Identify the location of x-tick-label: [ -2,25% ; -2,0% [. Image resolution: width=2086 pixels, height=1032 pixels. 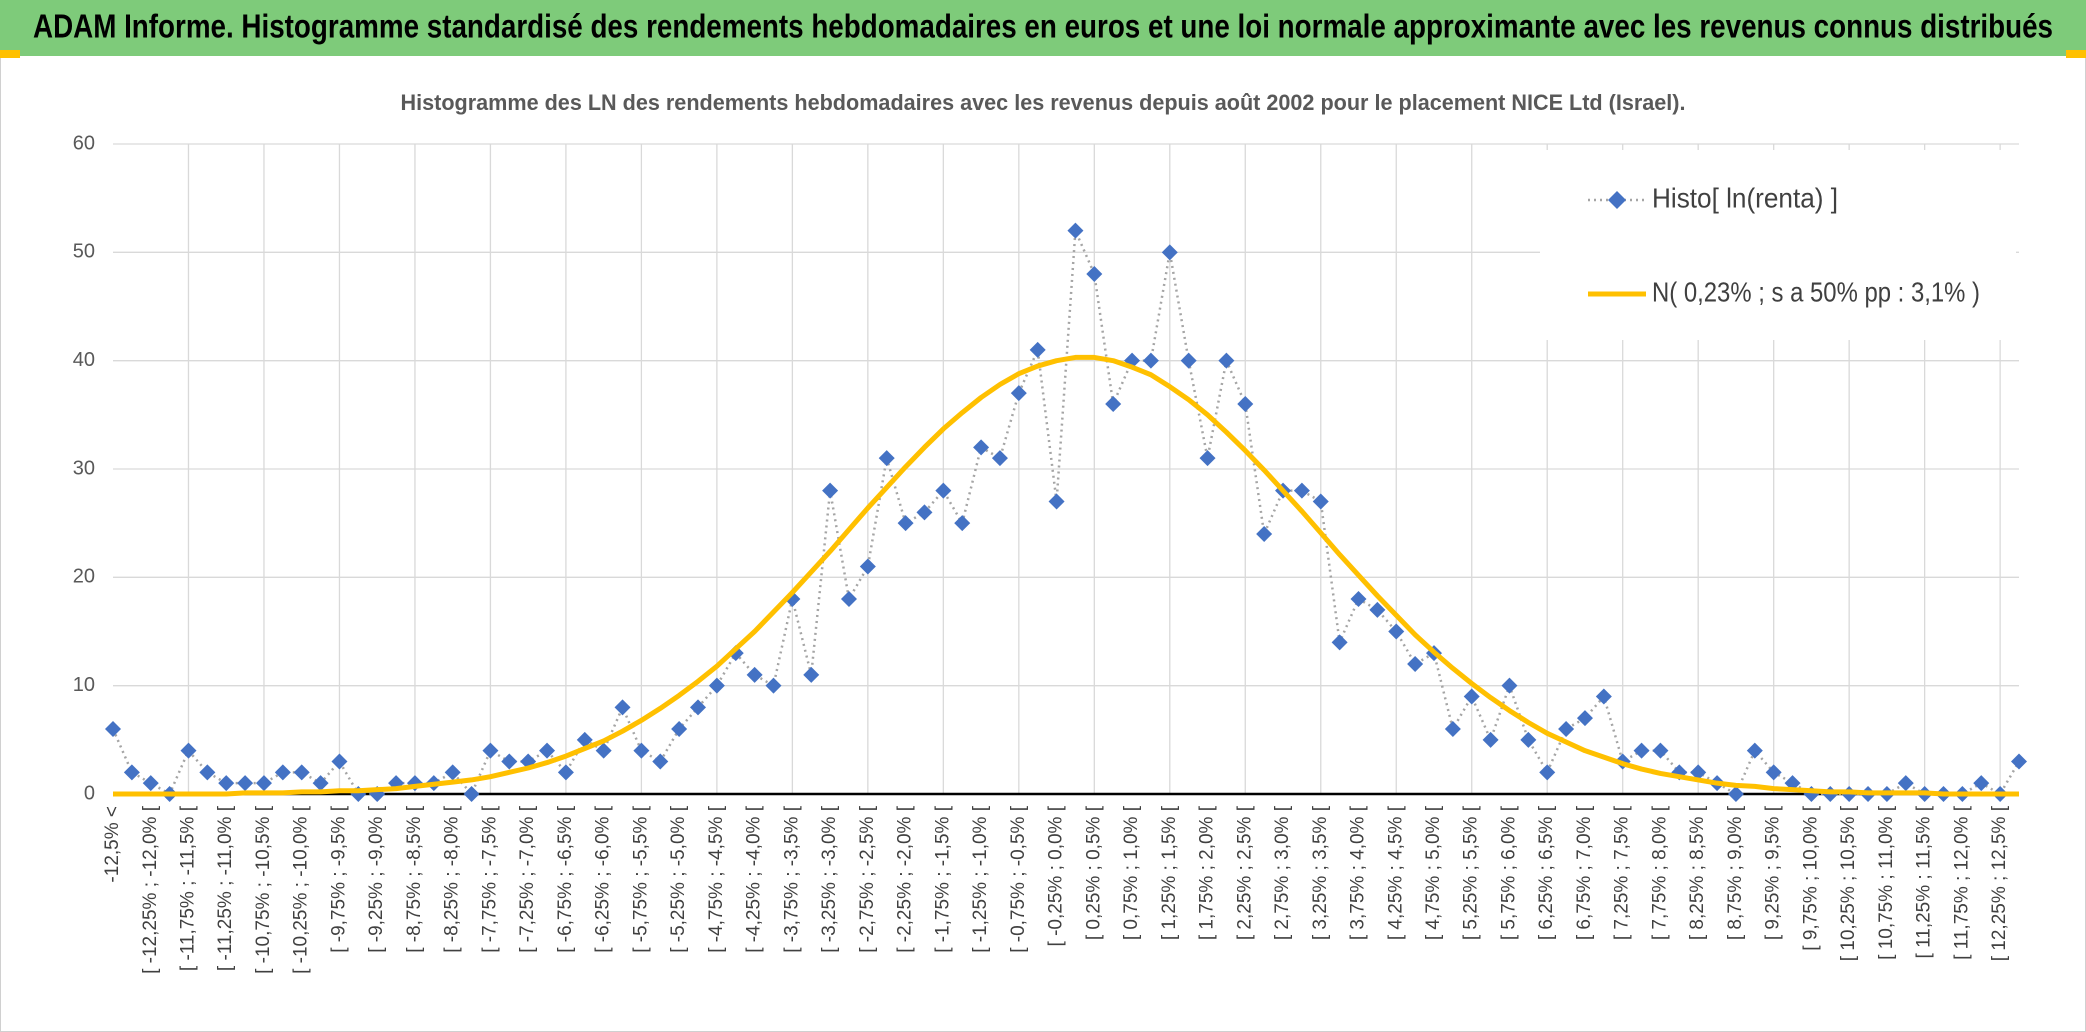
(905, 879).